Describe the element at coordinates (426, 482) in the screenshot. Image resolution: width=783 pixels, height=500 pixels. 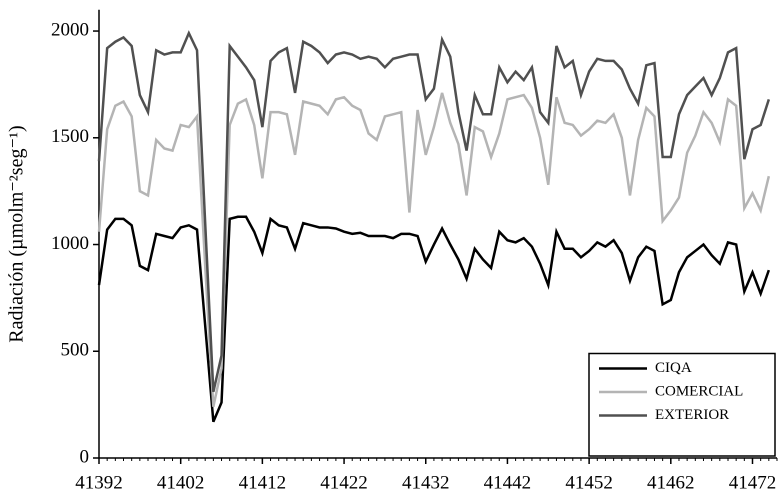
I see `x-tick-label: 41432` at that location.